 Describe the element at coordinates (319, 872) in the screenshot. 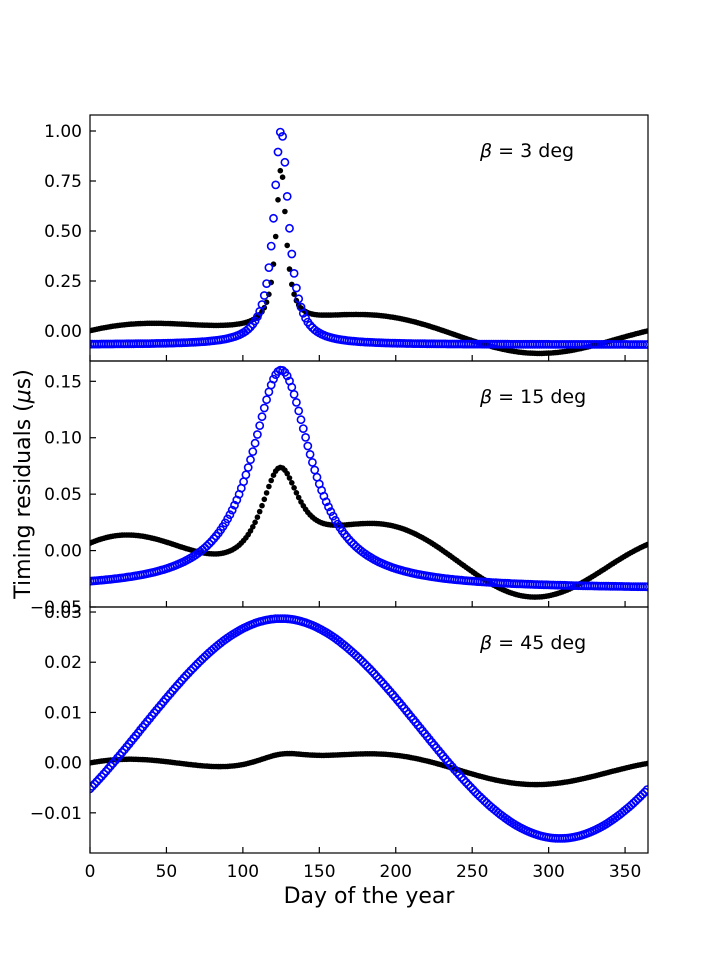

I see `x-tick-label: 150` at that location.